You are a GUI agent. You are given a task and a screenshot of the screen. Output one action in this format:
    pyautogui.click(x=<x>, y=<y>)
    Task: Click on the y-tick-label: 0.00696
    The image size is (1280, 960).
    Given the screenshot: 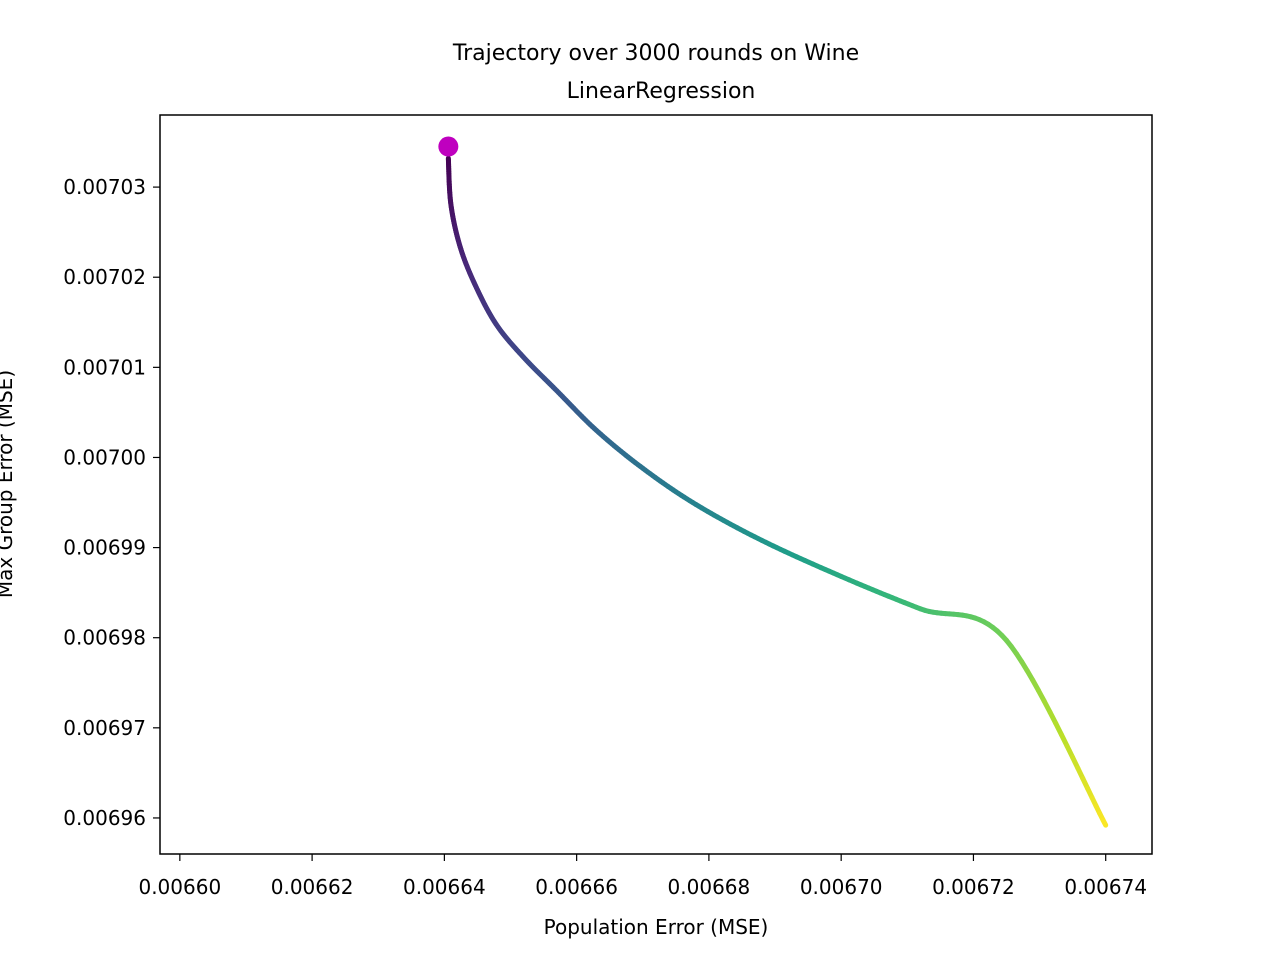 What is the action you would take?
    pyautogui.click(x=104, y=818)
    